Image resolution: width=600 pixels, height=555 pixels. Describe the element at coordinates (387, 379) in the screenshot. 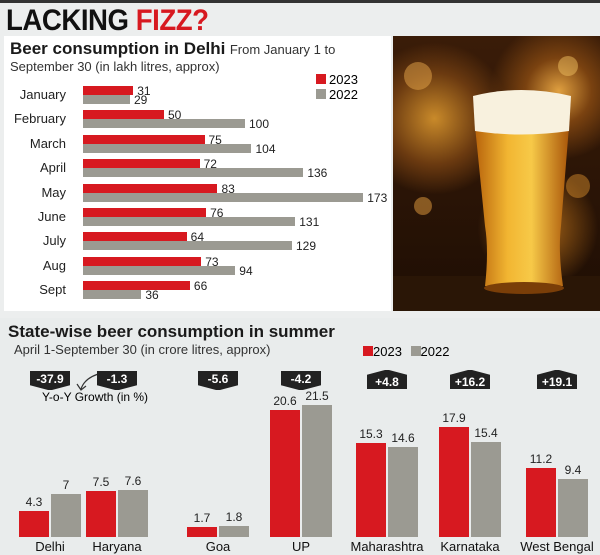

I see `growth-badge: +4.8` at that location.